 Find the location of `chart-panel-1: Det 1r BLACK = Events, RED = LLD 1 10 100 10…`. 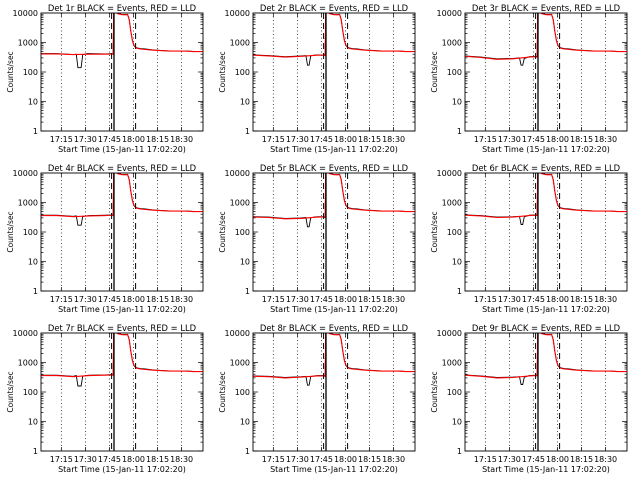

chart-panel-1: Det 1r BLACK = Events, RED = LLD 1 10 100 10… is located at coordinates (105, 78).